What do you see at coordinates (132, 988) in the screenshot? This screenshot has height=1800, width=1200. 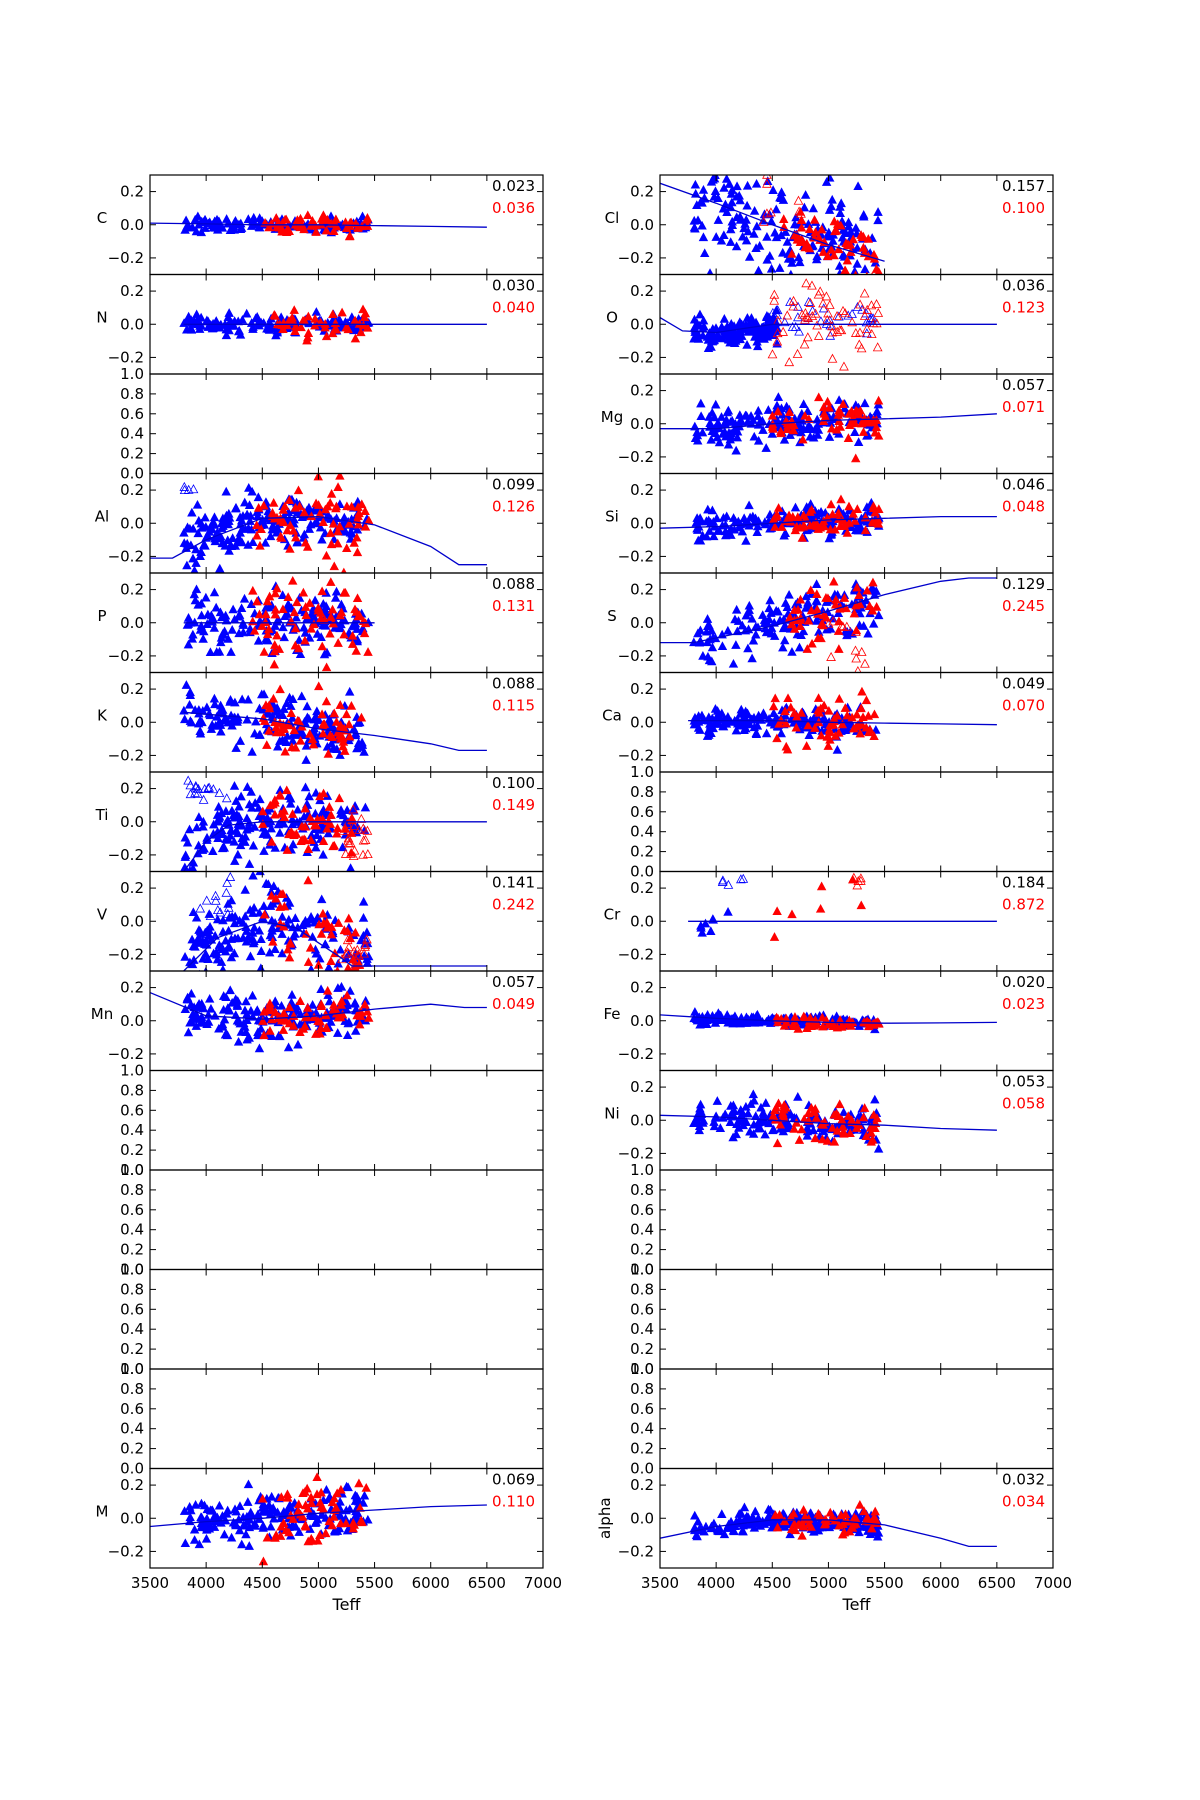 I see `y-tick-label: 0.2` at bounding box center [132, 988].